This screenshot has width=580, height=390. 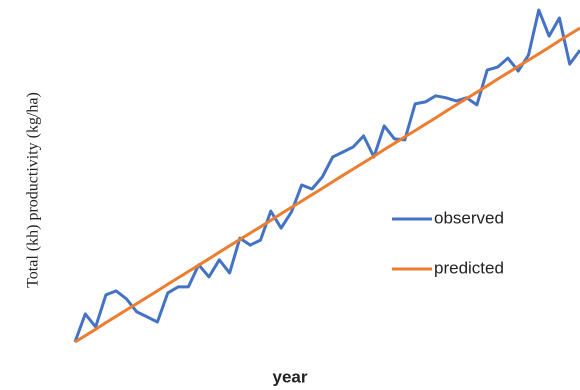 I want to click on x-axis-label: year, so click(x=290, y=376).